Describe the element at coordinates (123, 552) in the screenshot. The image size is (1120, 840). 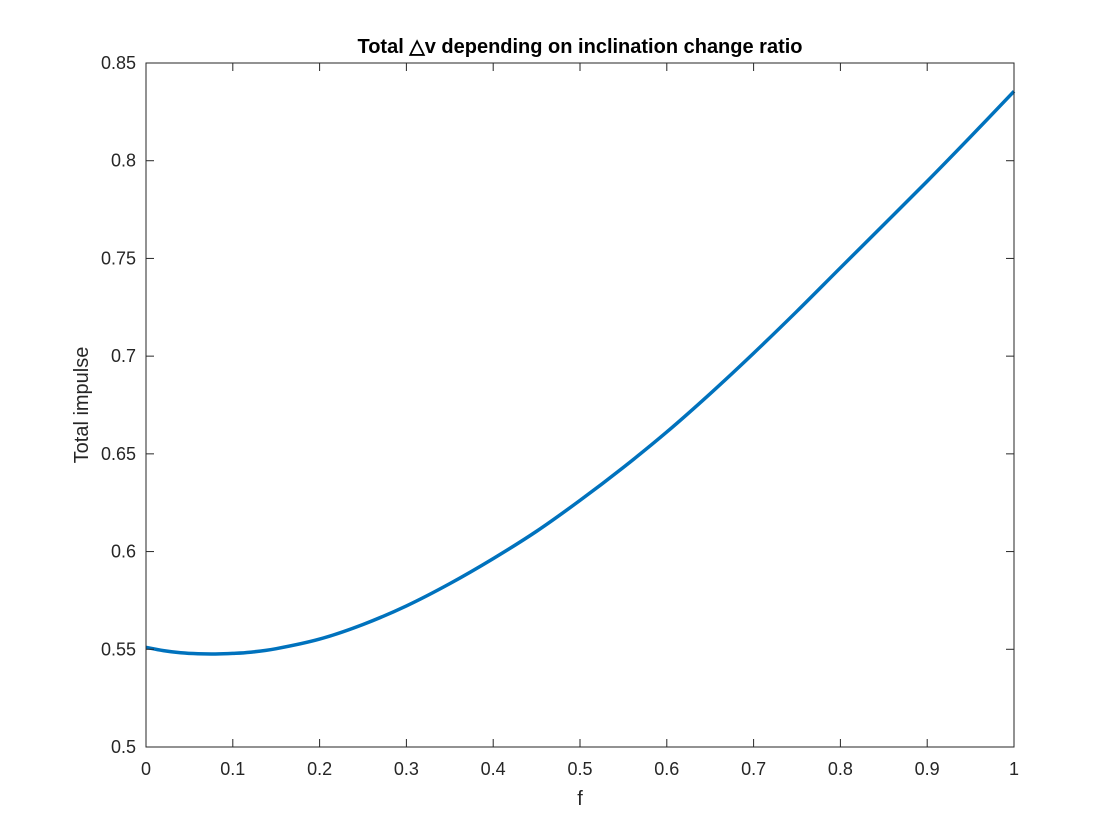
I see `y-tick-label: 0.6` at that location.